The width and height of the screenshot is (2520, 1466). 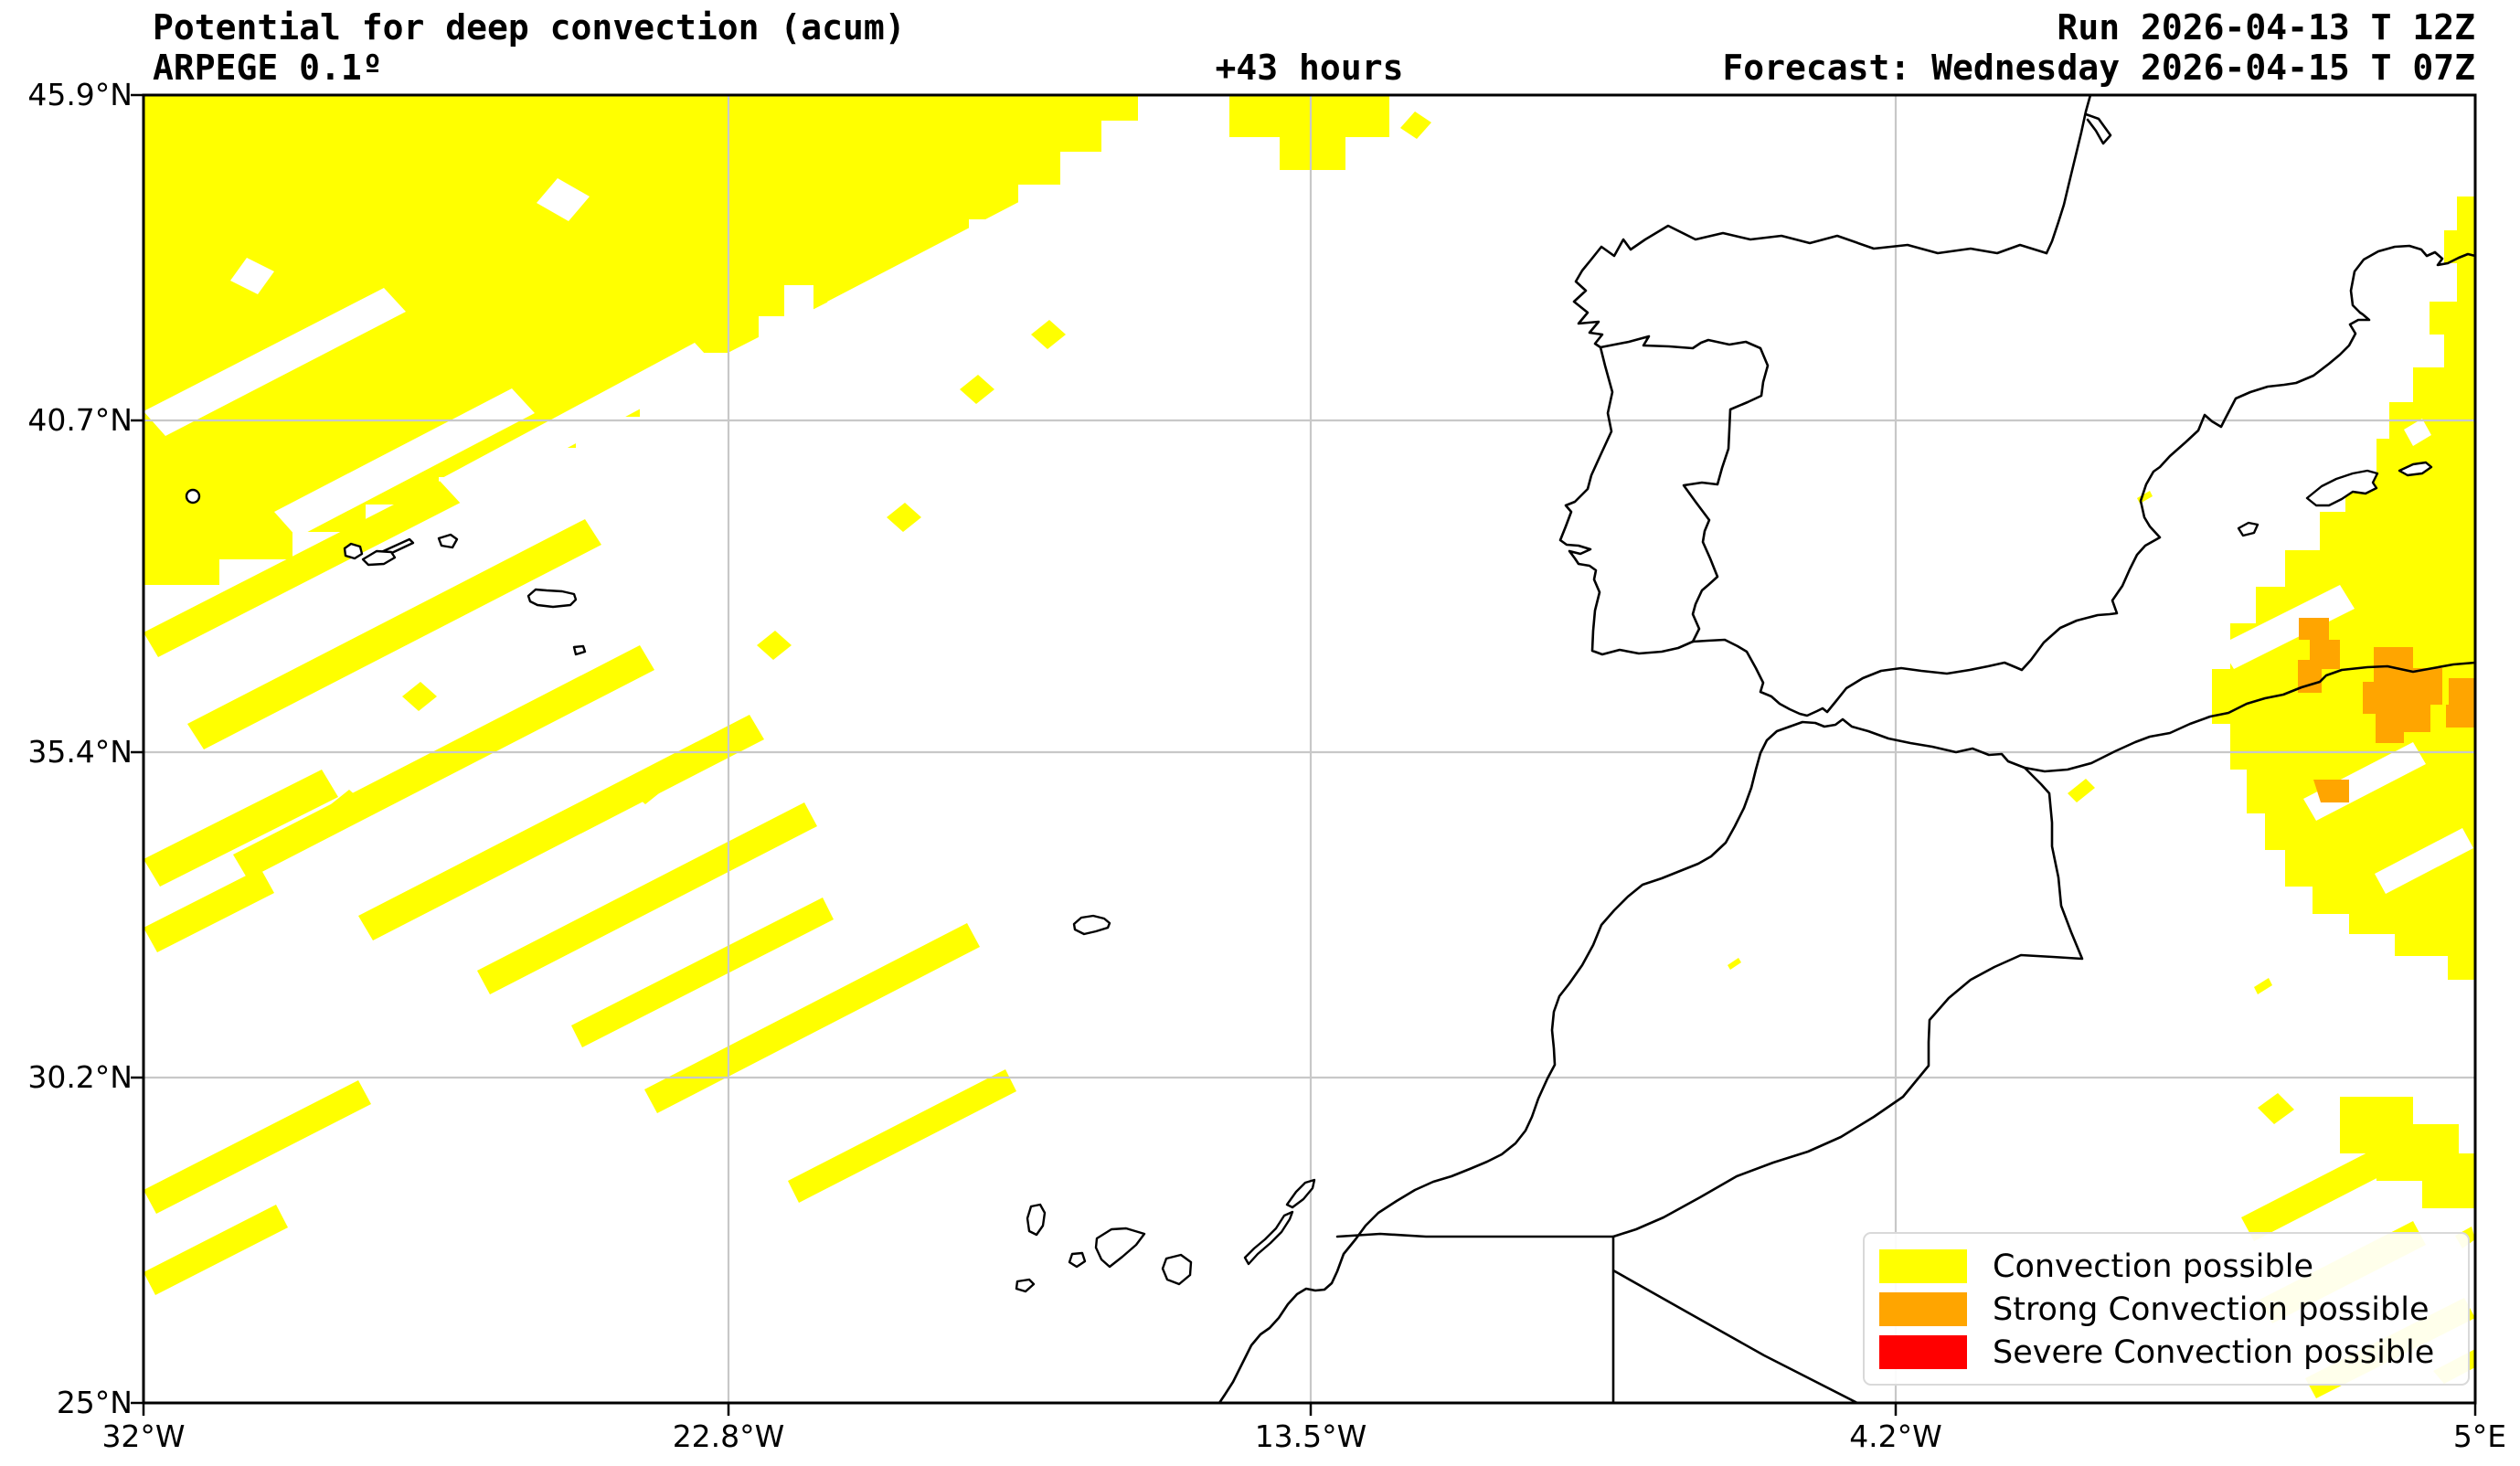 I want to click on lat-tick-label: 25°N, so click(x=95, y=1402).